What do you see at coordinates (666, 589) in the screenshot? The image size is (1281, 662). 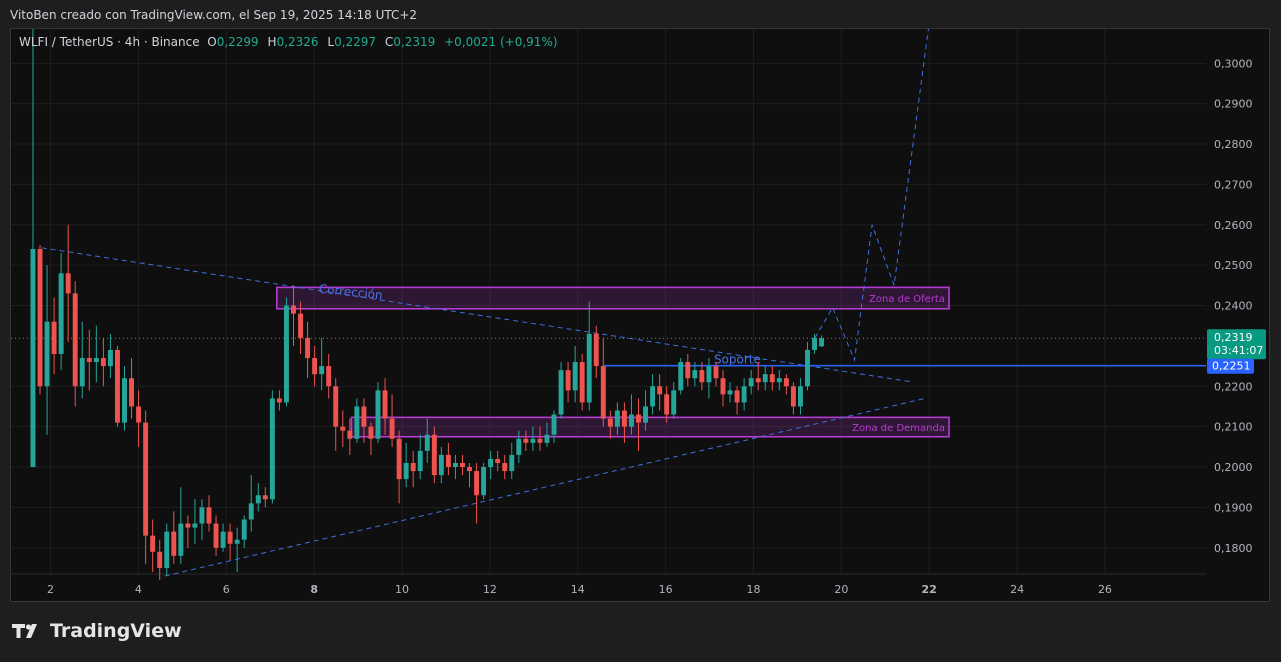 I see `x-tick-label: 16` at bounding box center [666, 589].